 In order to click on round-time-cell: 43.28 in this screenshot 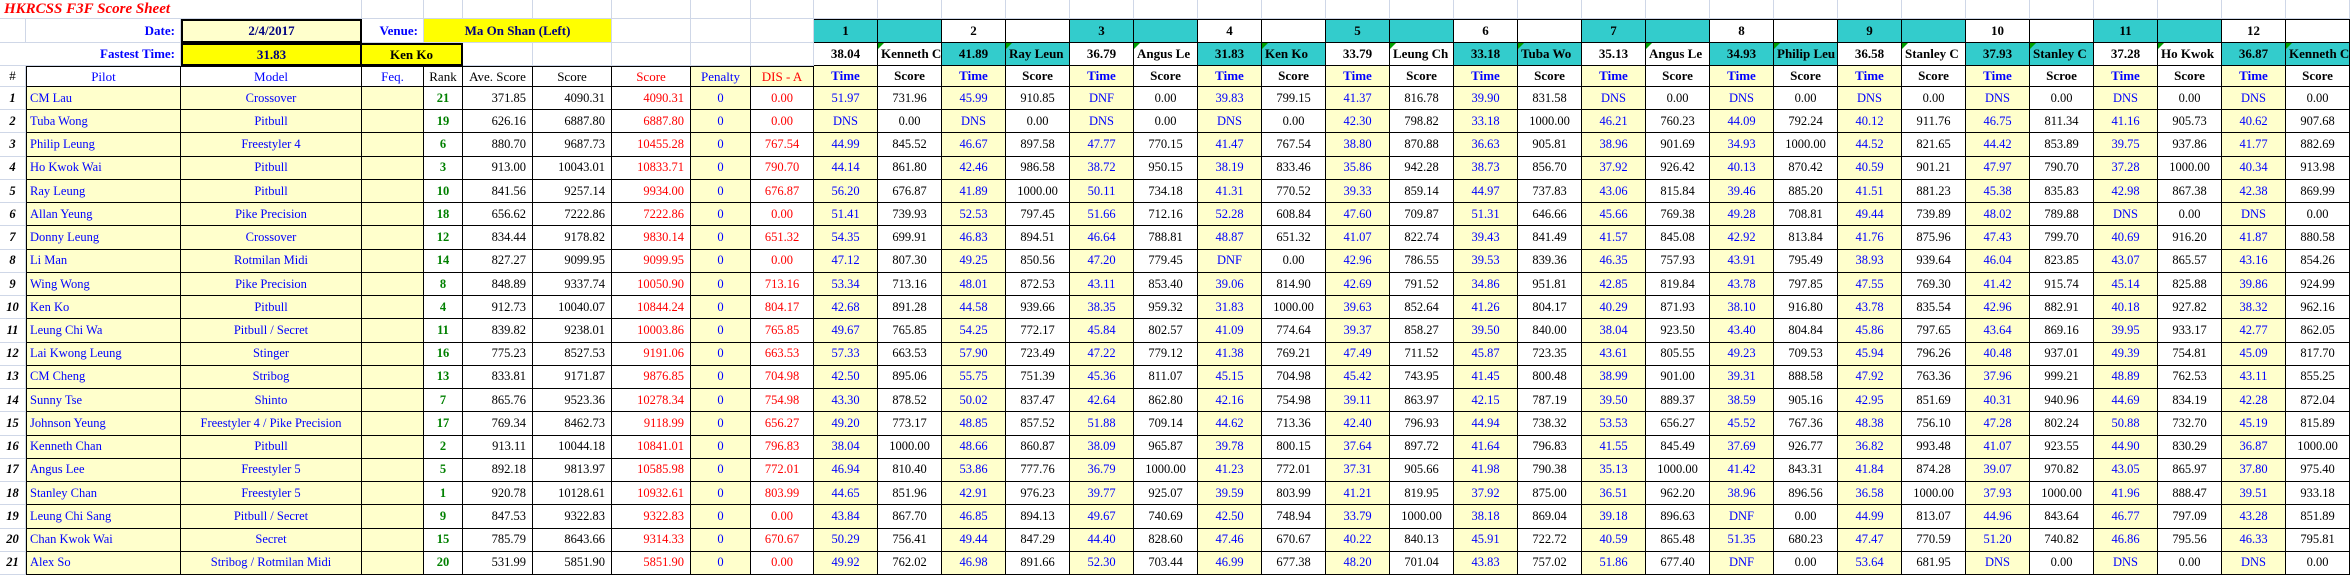, I will do `click(2254, 517)`.